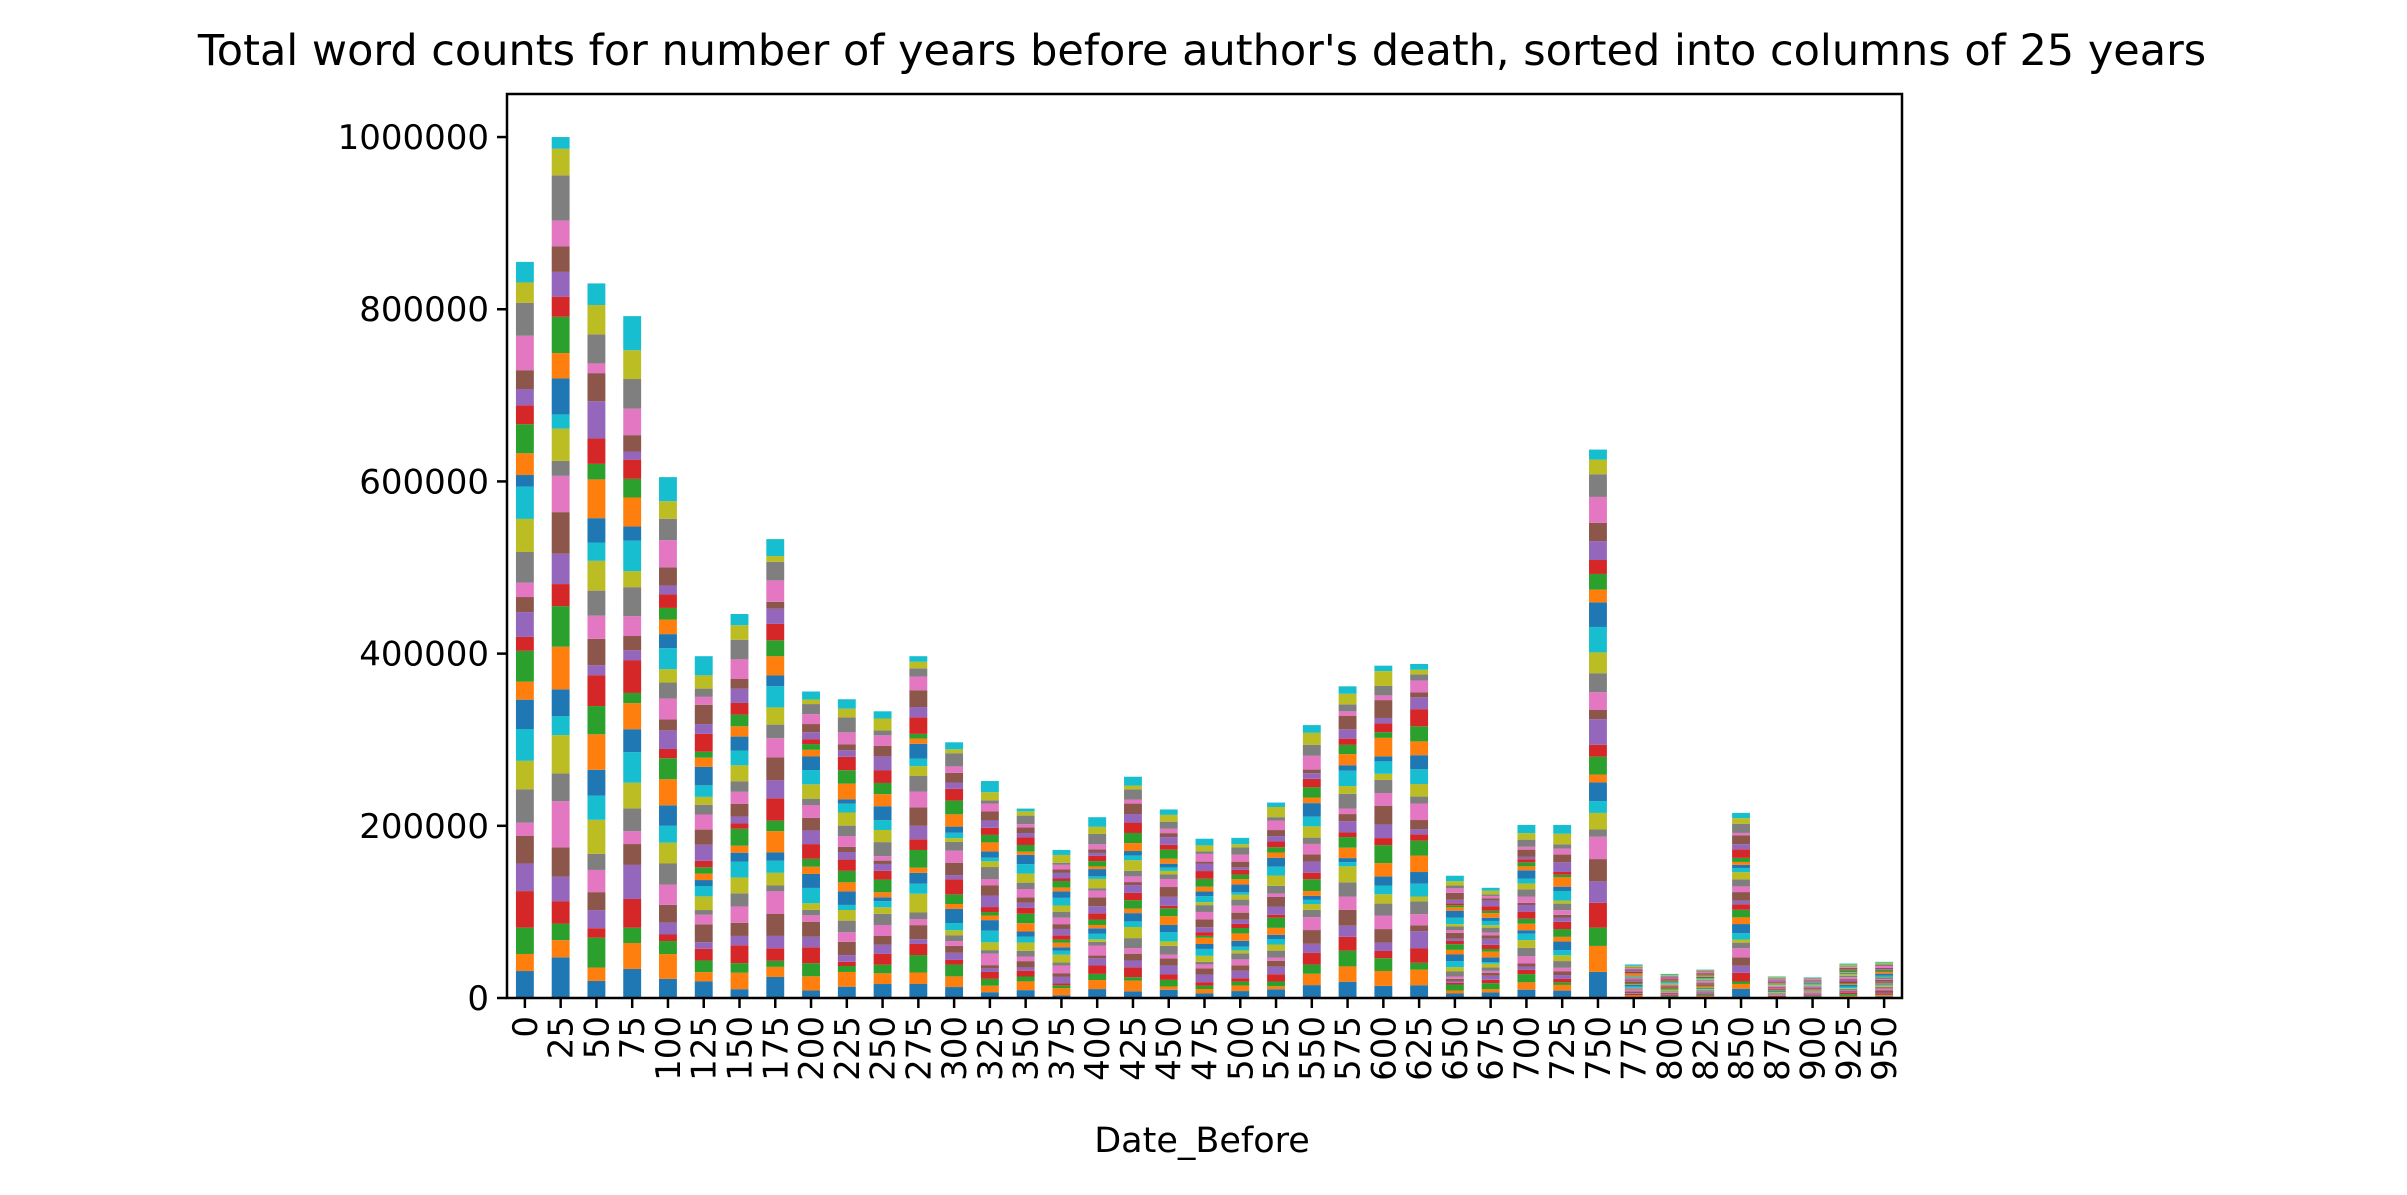  Describe the element at coordinates (741, 1048) in the screenshot. I see `x-tick-label: 150` at that location.